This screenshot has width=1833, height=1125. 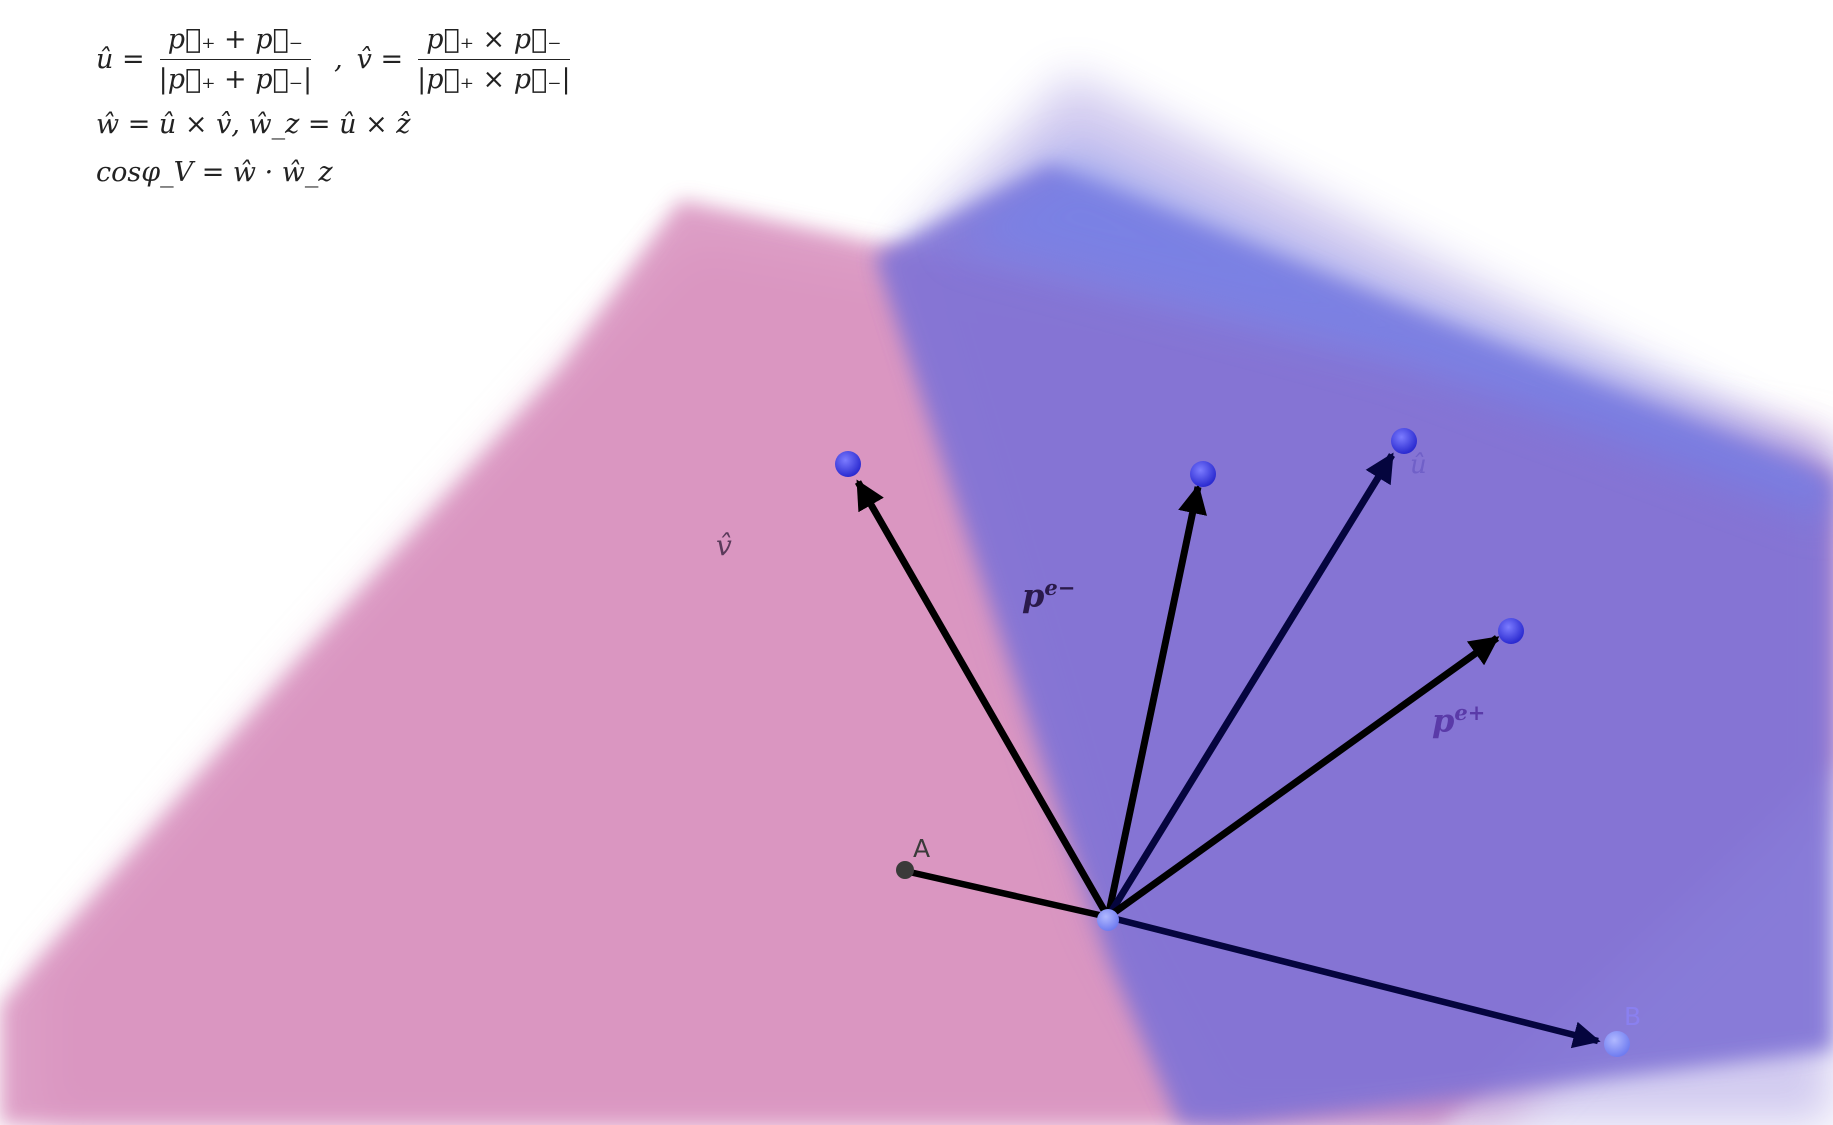 I want to click on vector-v-hat, so click(x=983, y=699).